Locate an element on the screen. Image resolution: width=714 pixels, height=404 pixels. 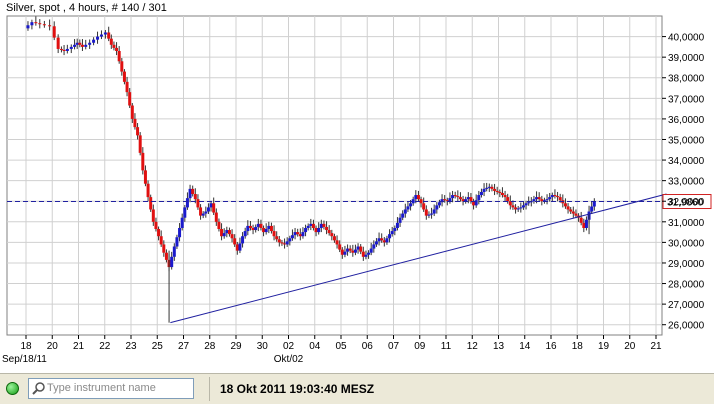
x-tick-label: 09 is located at coordinates (420, 346).